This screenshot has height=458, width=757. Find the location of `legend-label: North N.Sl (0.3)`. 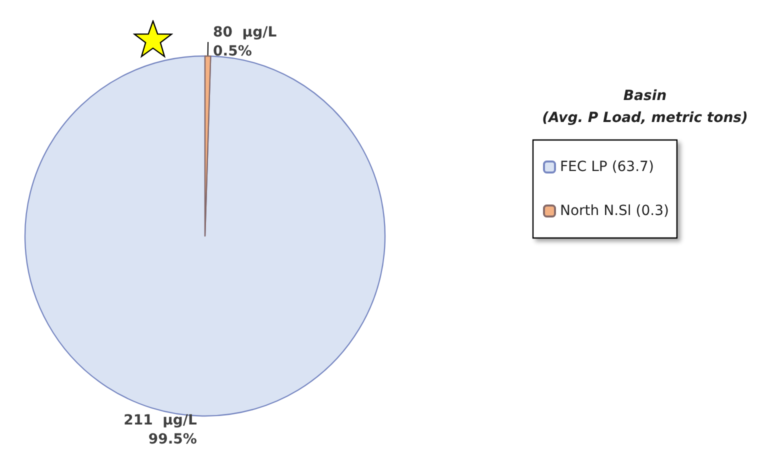

legend-label: North N.Sl (0.3) is located at coordinates (614, 211).